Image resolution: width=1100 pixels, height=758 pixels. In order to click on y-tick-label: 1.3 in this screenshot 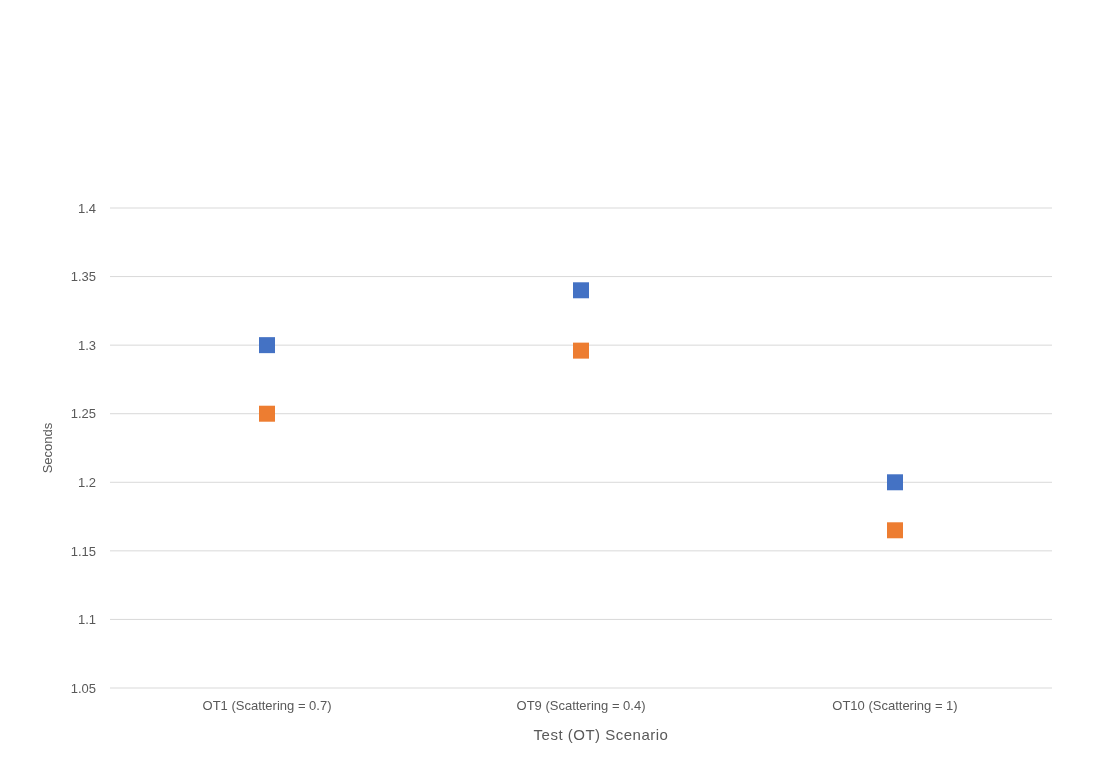, I will do `click(86, 345)`.